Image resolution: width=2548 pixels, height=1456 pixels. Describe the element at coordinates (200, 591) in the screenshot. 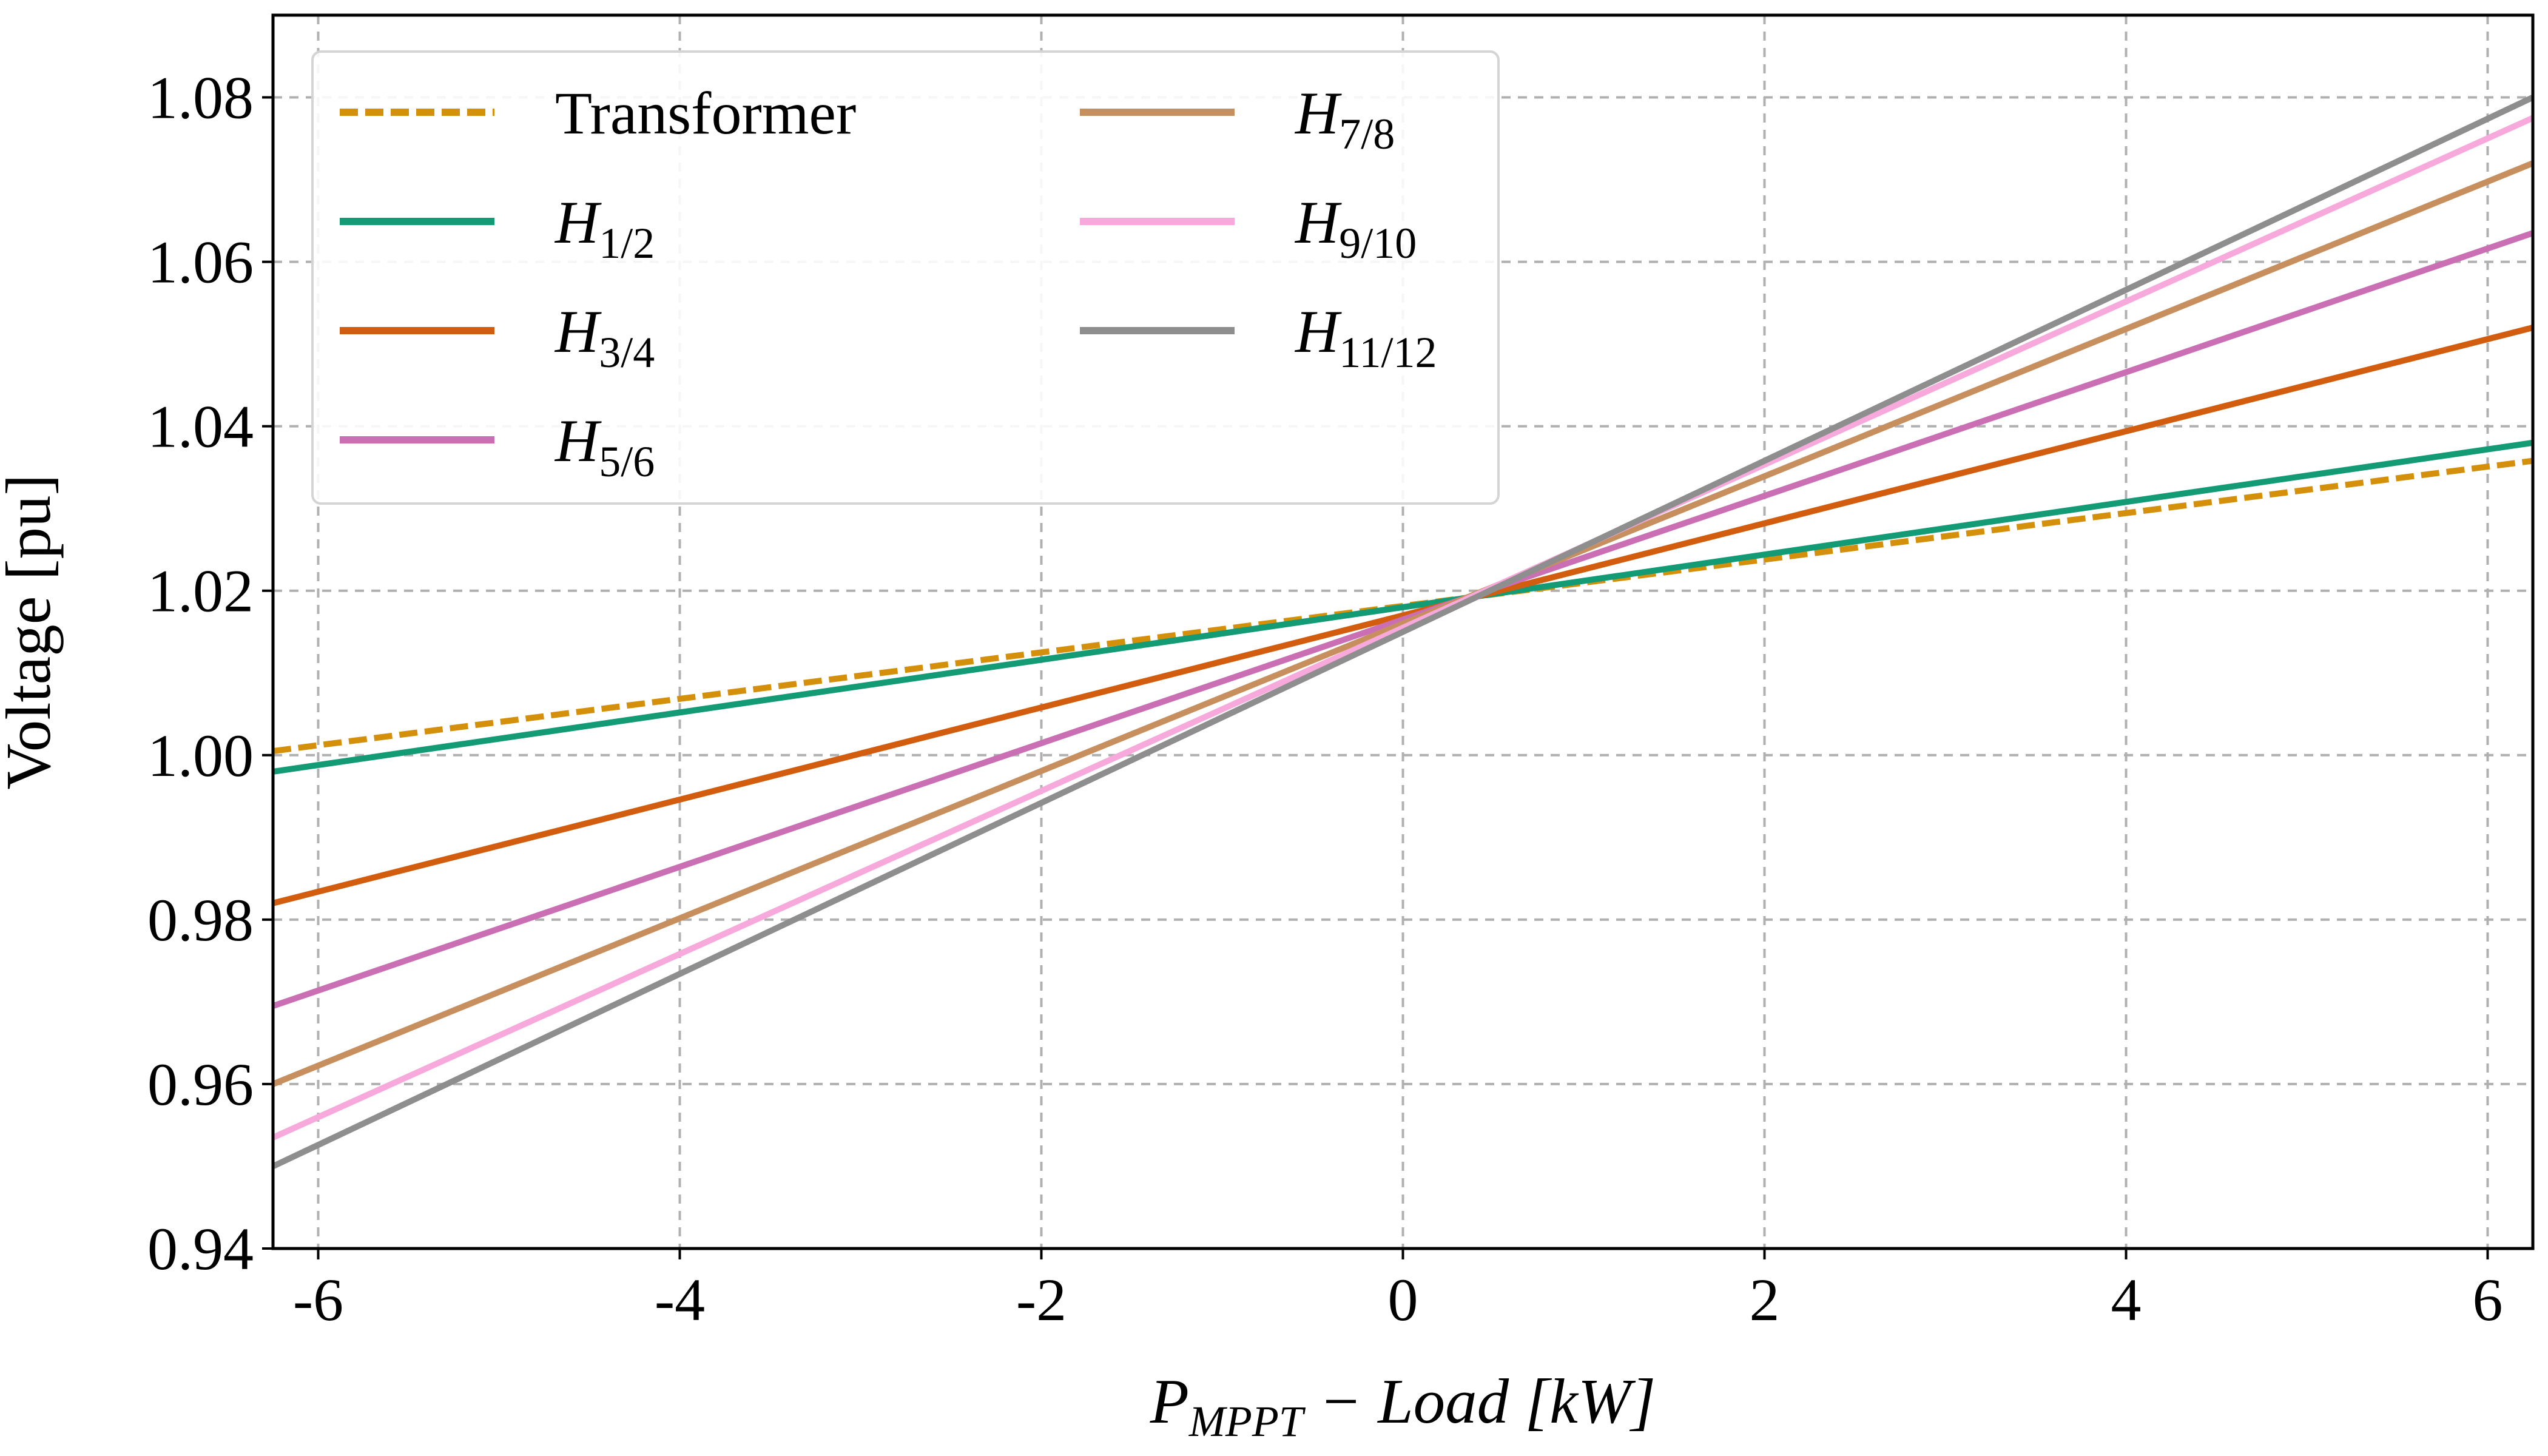

I see `y-tick-label: 1.02` at that location.